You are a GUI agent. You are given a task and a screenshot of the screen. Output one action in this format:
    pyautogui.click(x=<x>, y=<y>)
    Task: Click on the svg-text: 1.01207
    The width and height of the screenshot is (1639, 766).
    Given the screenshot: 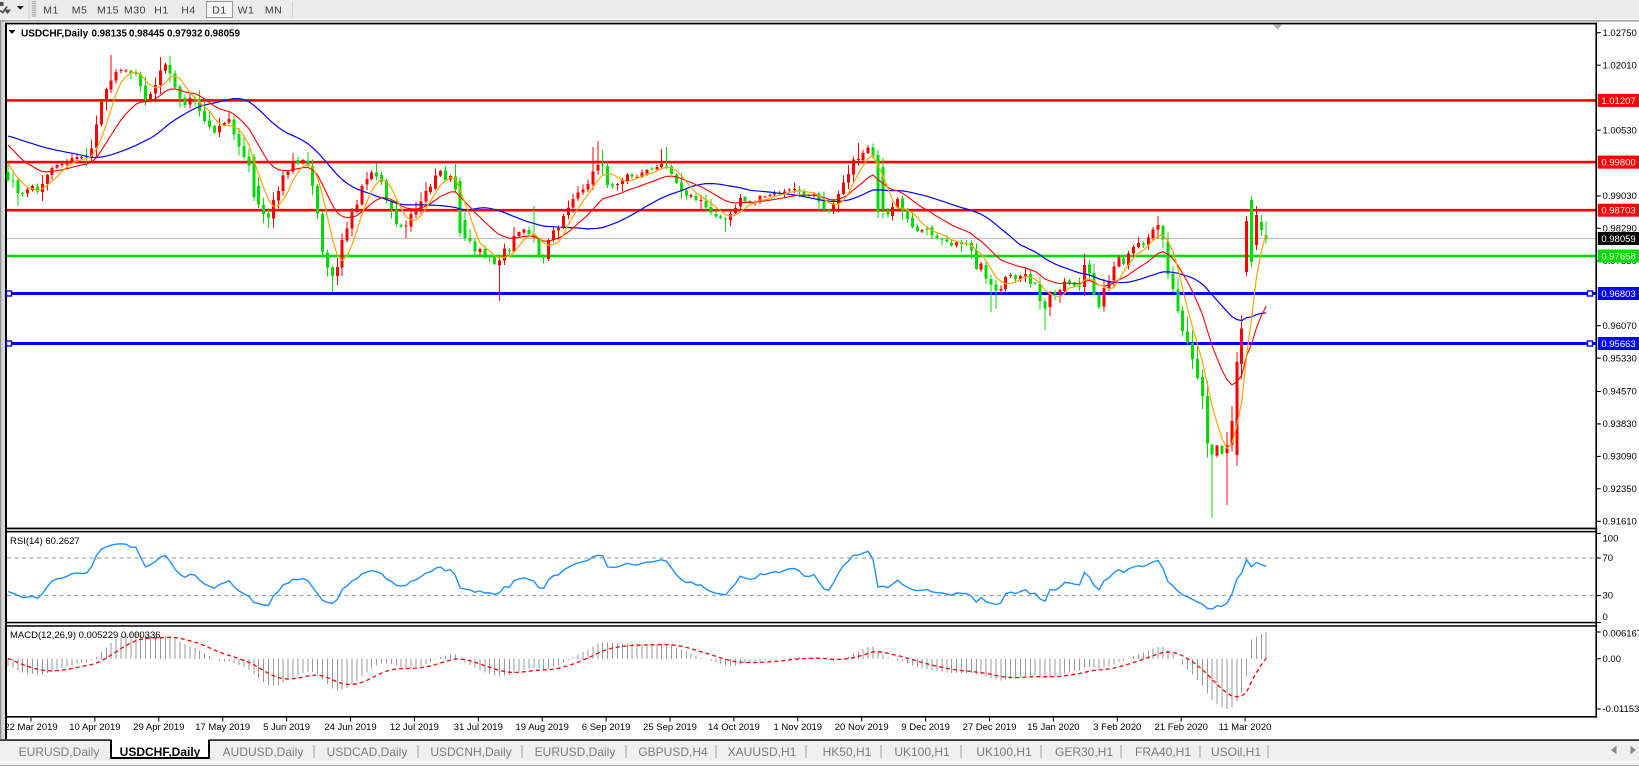 What is the action you would take?
    pyautogui.click(x=1618, y=101)
    